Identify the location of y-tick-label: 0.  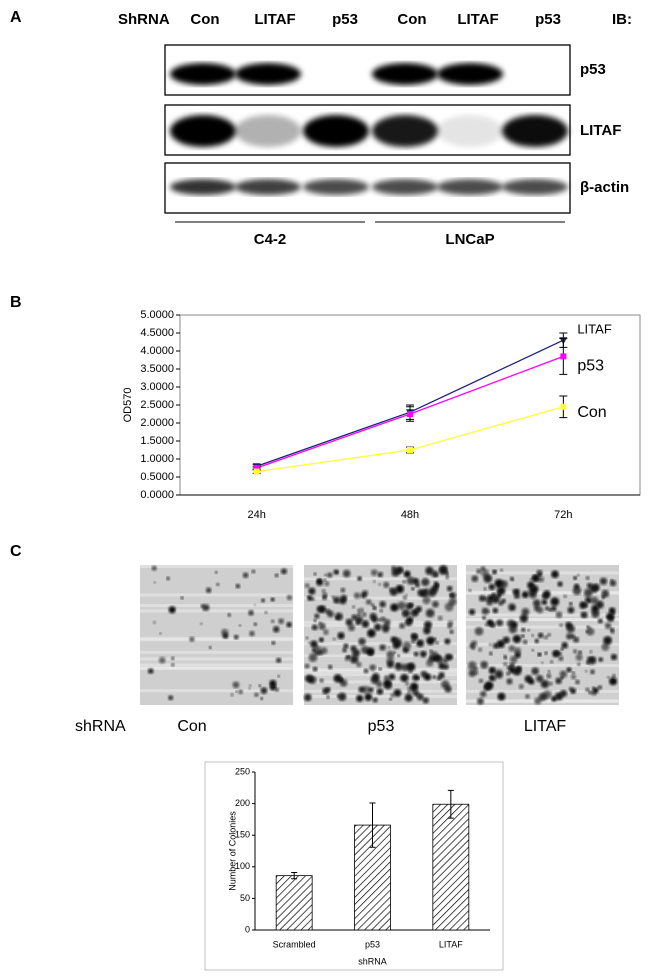
(247, 929).